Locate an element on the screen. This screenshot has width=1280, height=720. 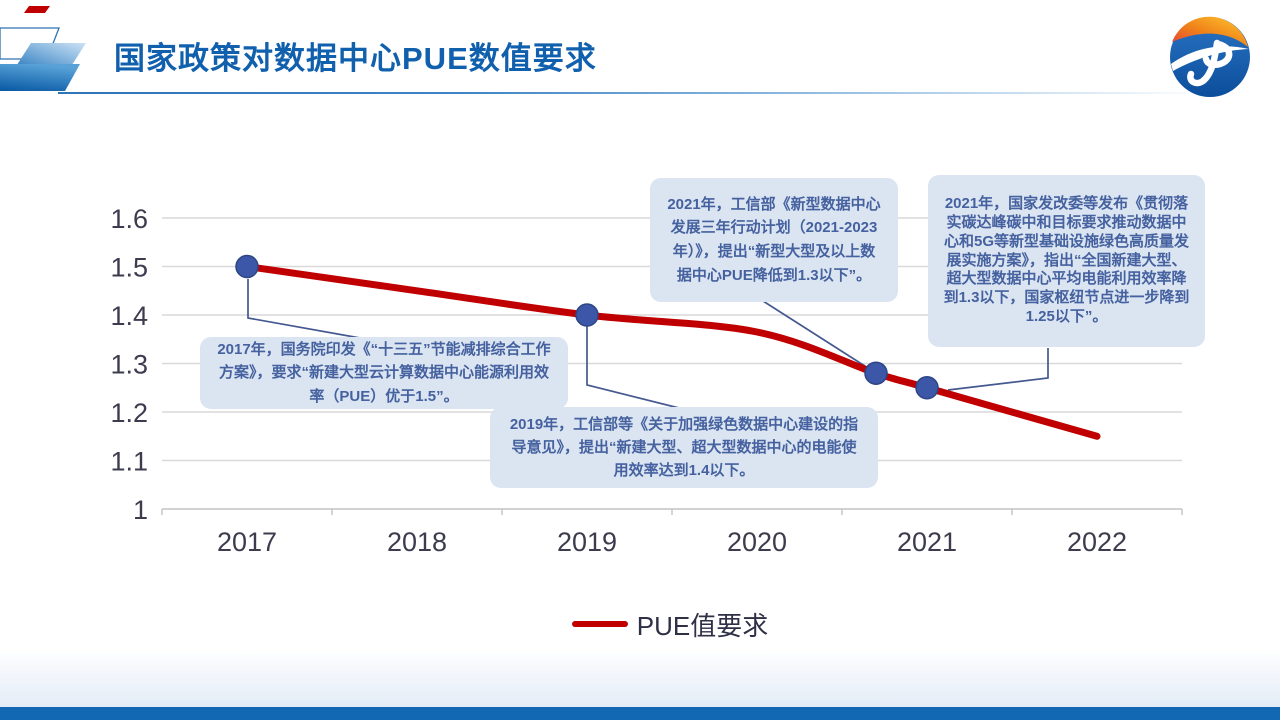
company-logo-icon is located at coordinates (1210, 56).